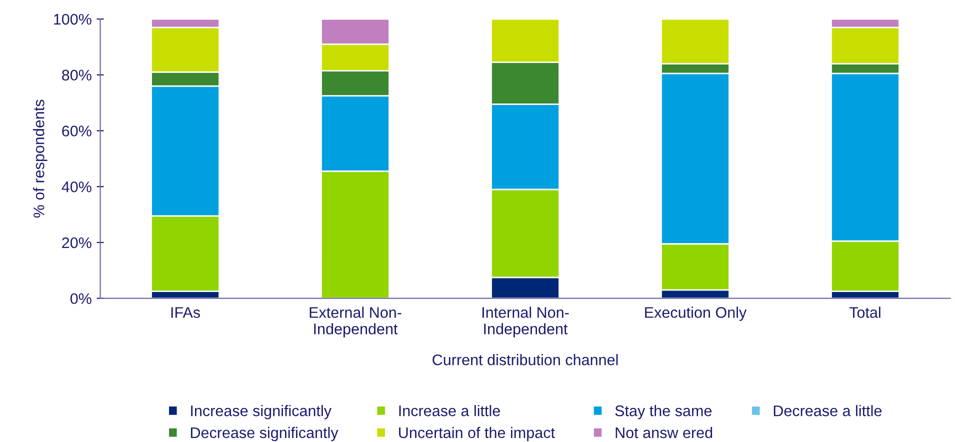 This screenshot has width=955, height=442. Describe the element at coordinates (77, 242) in the screenshot. I see `y-tick-label: 20%` at that location.